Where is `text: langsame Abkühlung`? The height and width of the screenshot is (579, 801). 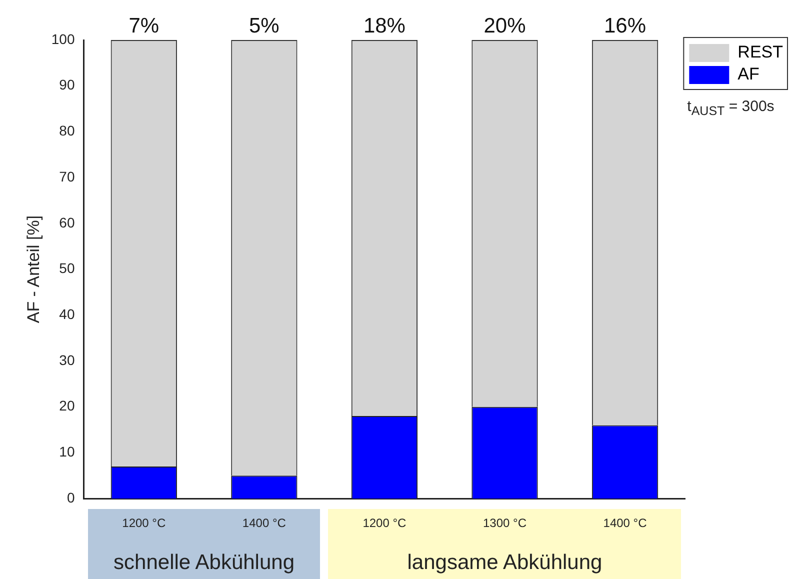 text: langsame Abkühlung is located at coordinates (504, 562).